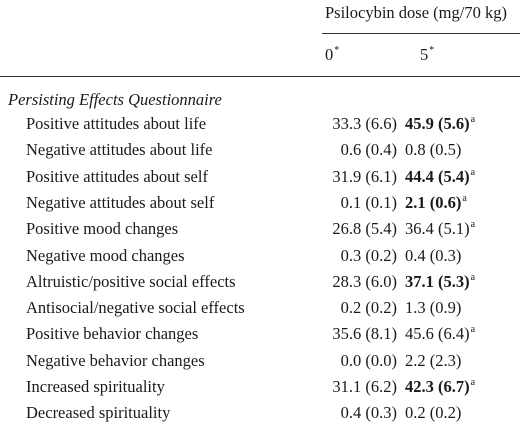  What do you see at coordinates (260, 76) in the screenshot?
I see `section-rule` at bounding box center [260, 76].